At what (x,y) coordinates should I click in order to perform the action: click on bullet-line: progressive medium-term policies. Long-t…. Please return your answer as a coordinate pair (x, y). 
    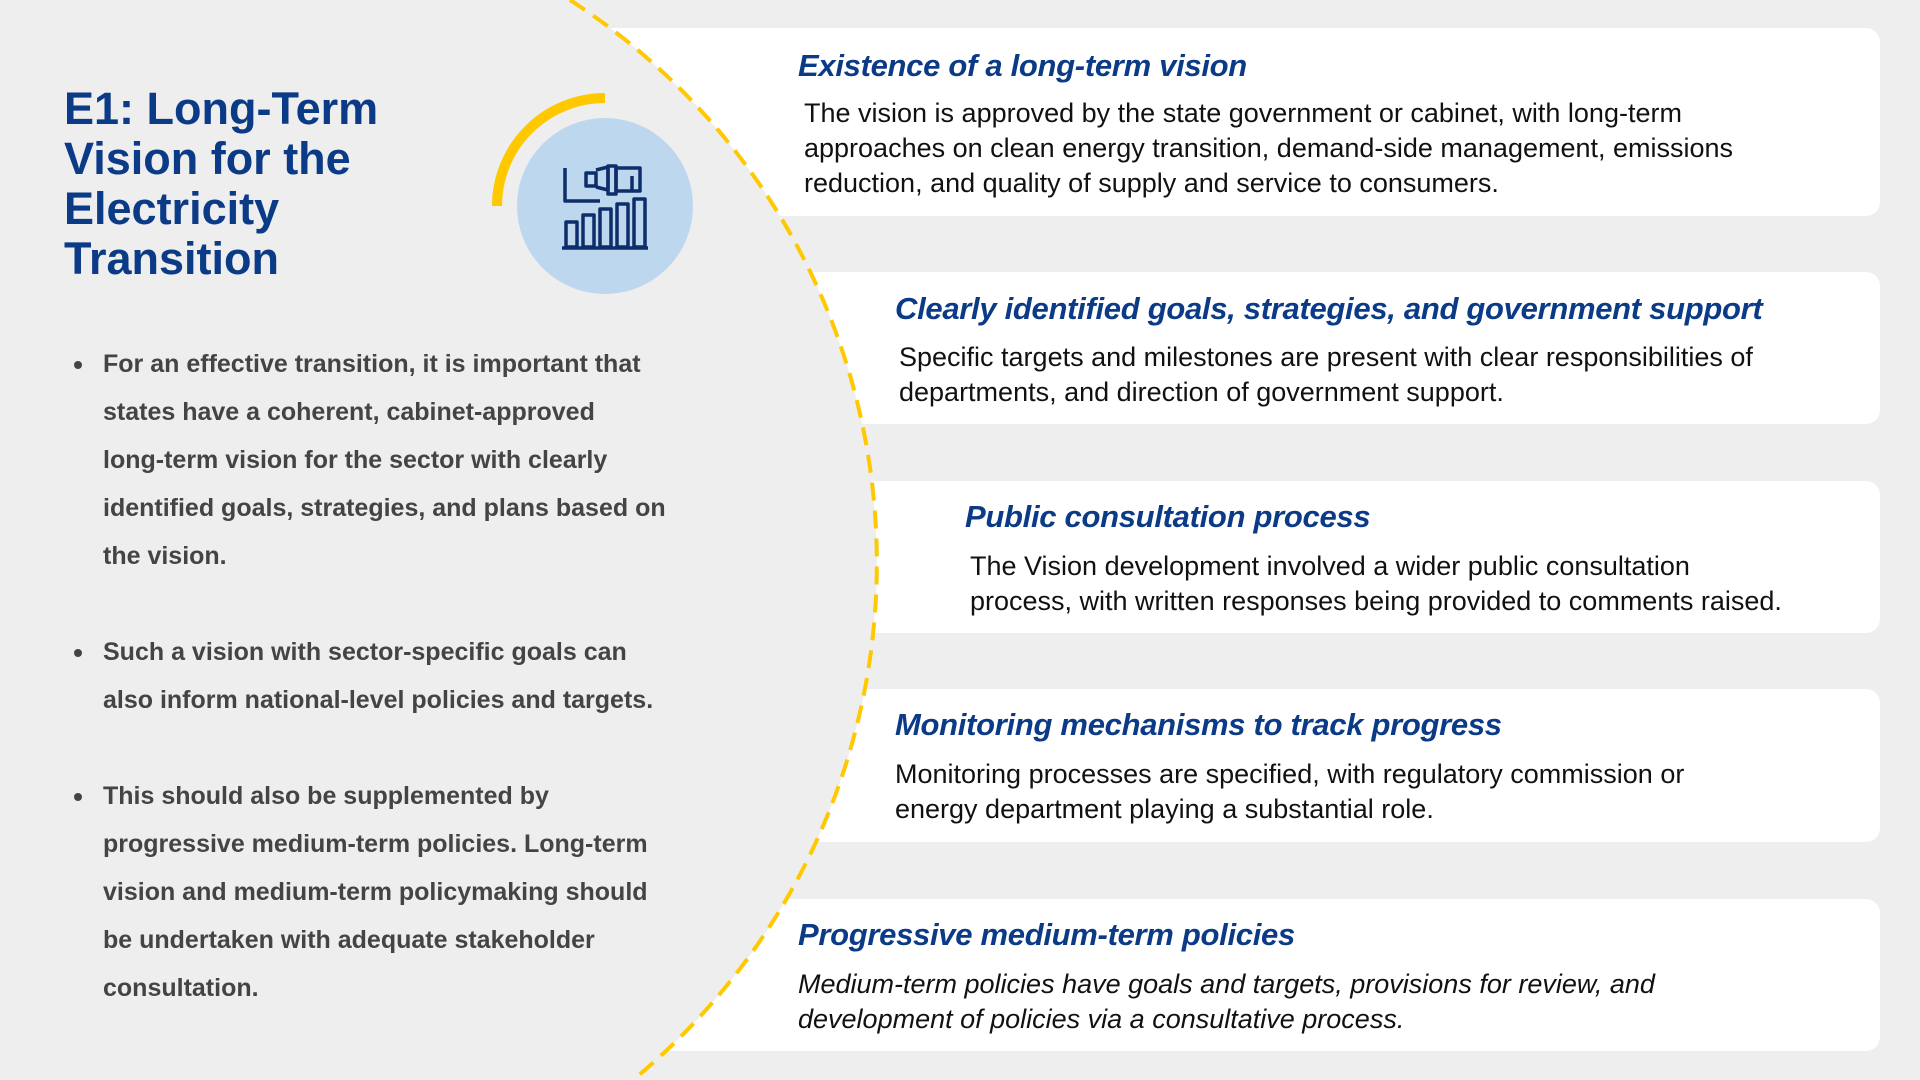
    Looking at the image, I should click on (375, 844).